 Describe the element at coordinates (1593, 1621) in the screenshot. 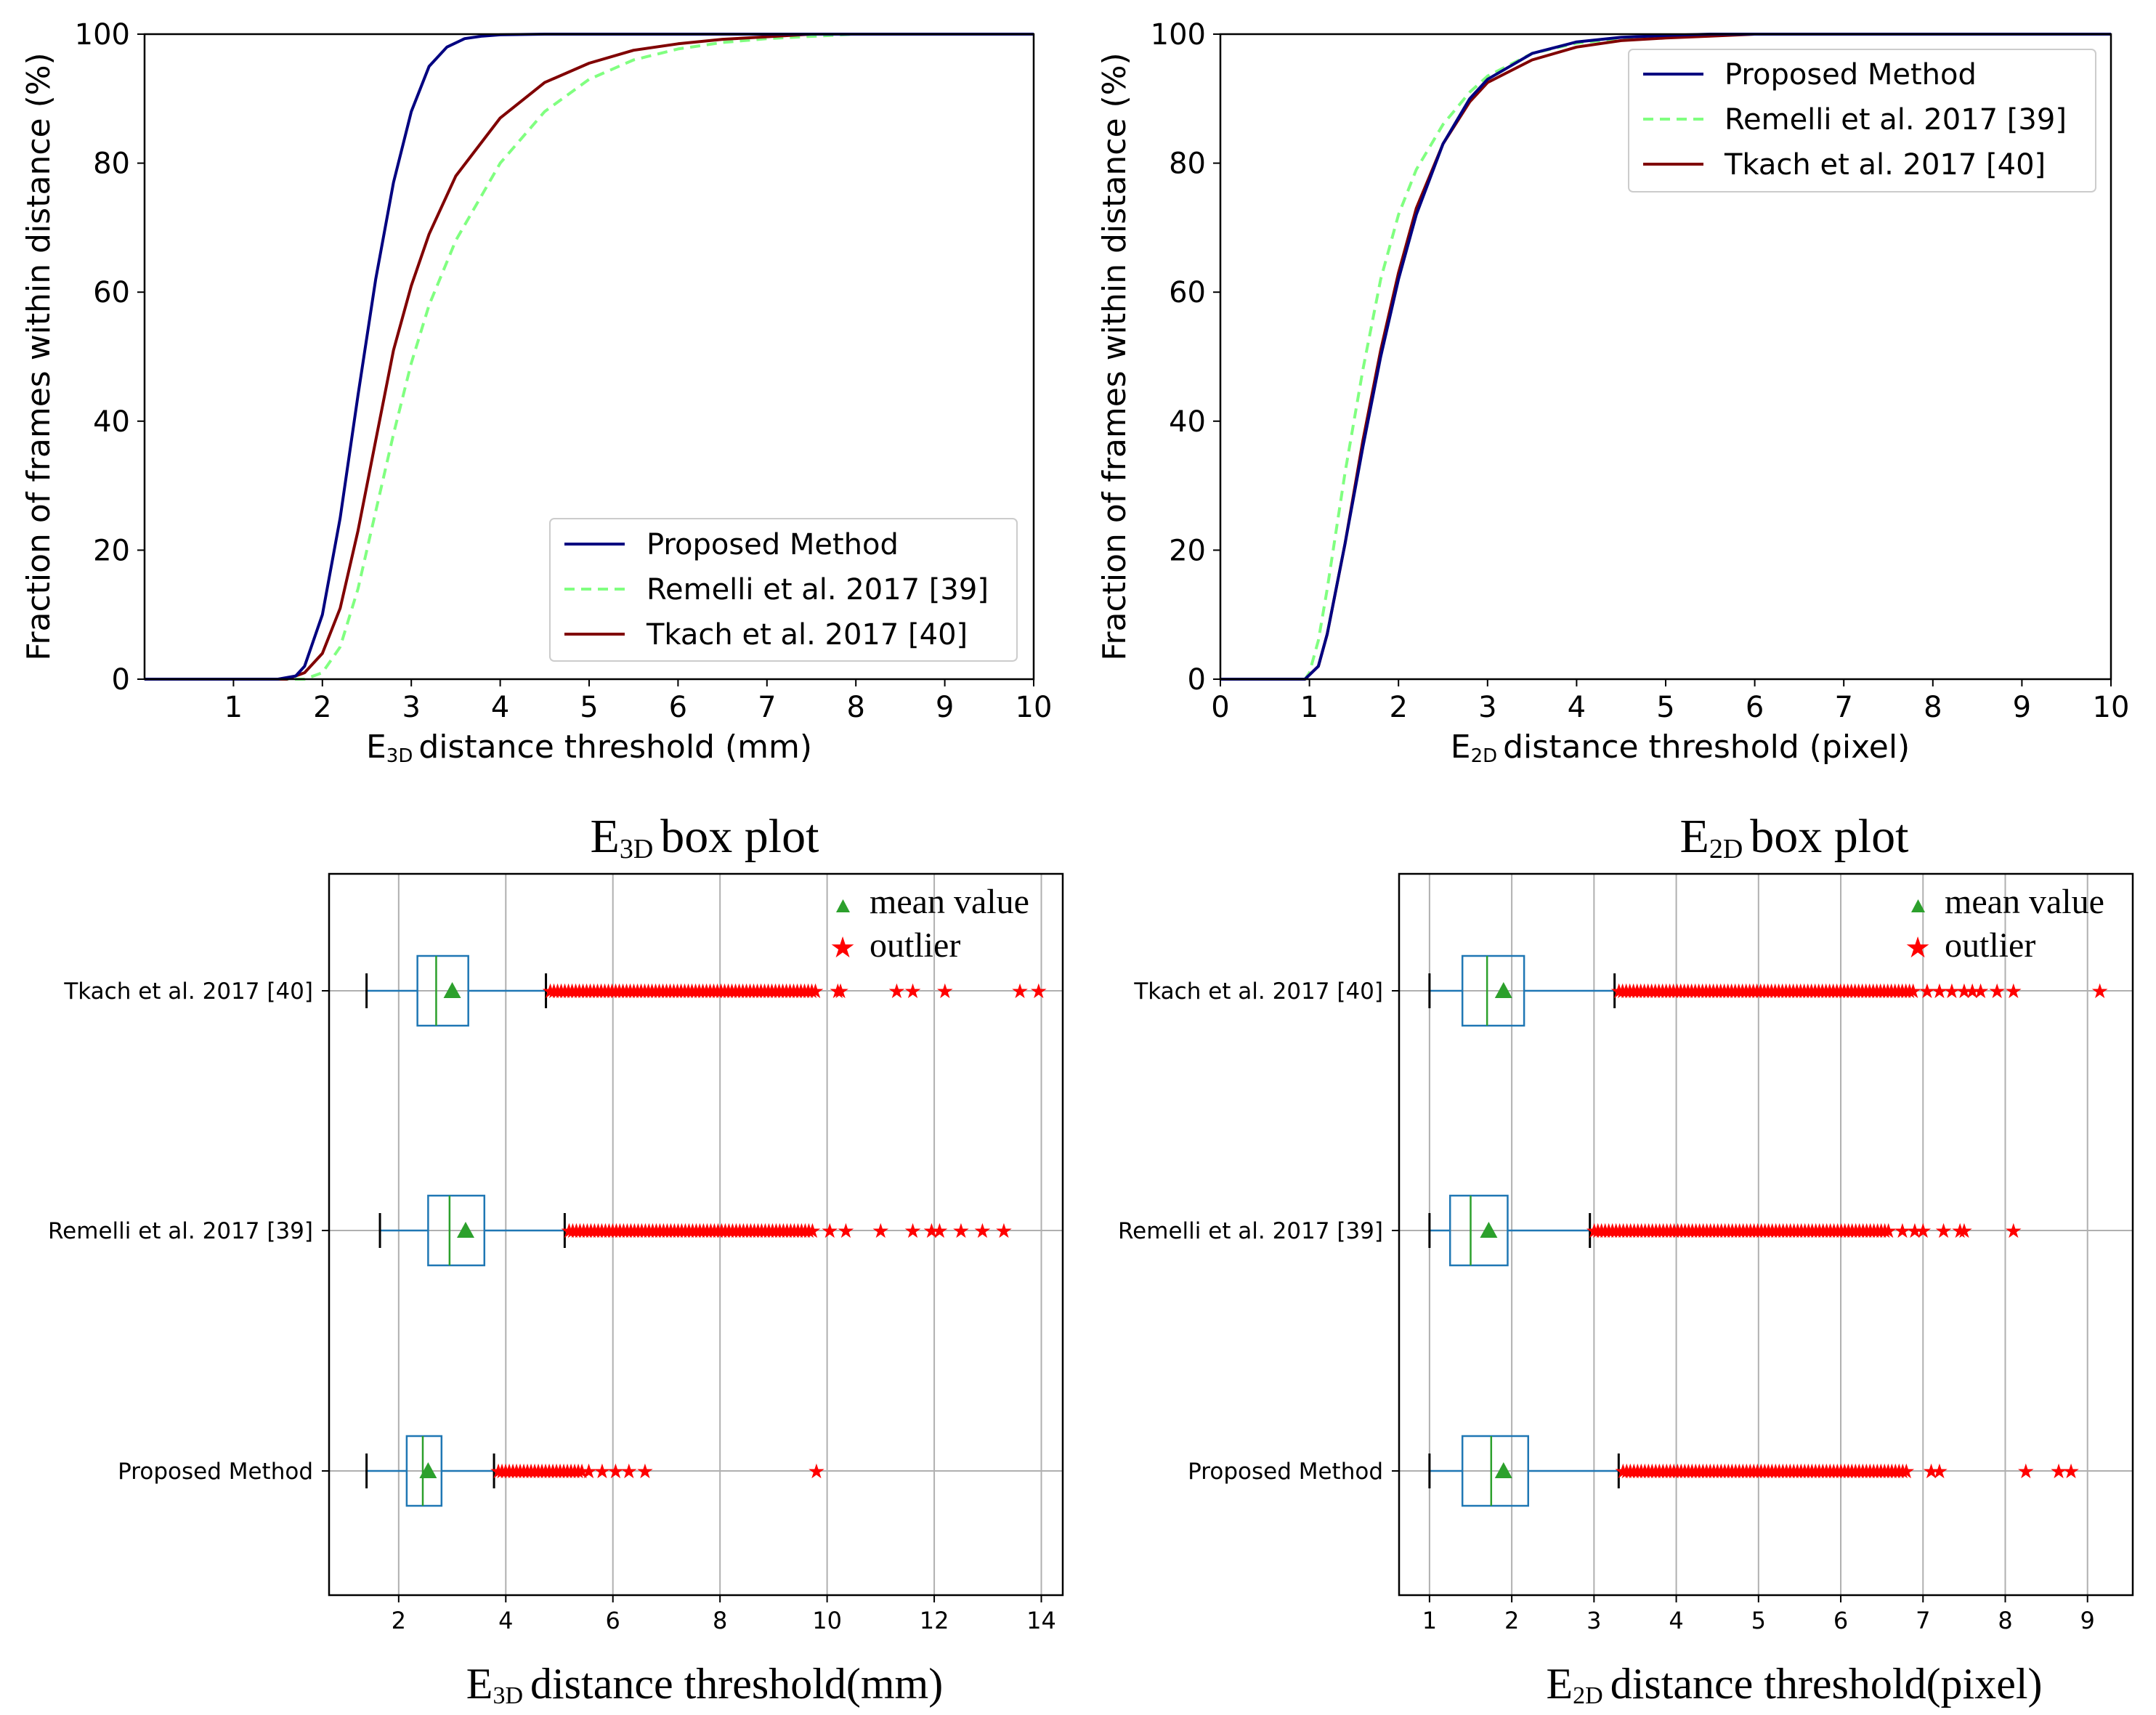

I see `x-tick-label: 3` at that location.